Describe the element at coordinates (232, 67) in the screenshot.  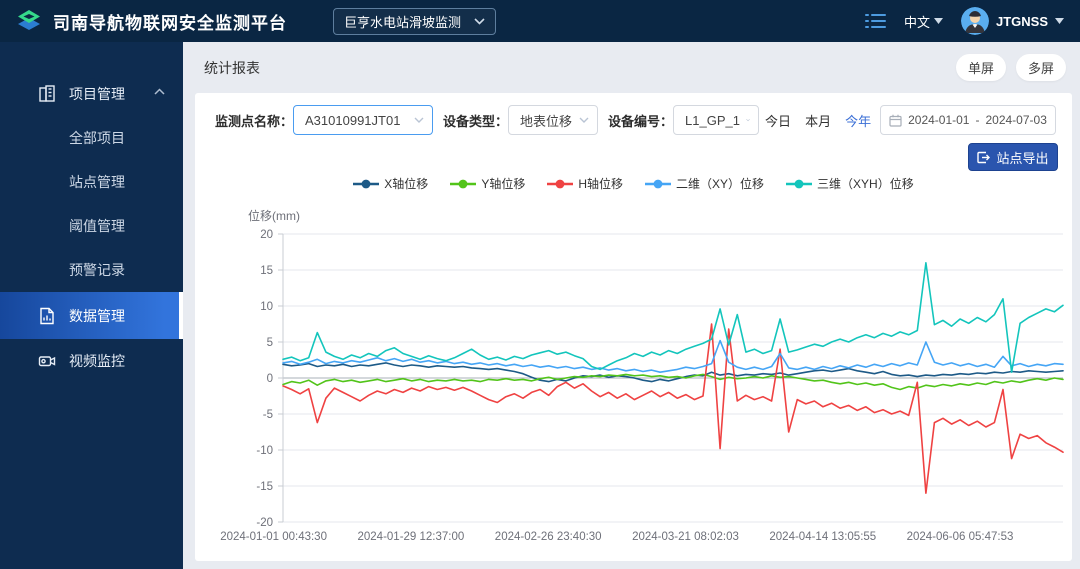
I see `page-title: 统计报表` at that location.